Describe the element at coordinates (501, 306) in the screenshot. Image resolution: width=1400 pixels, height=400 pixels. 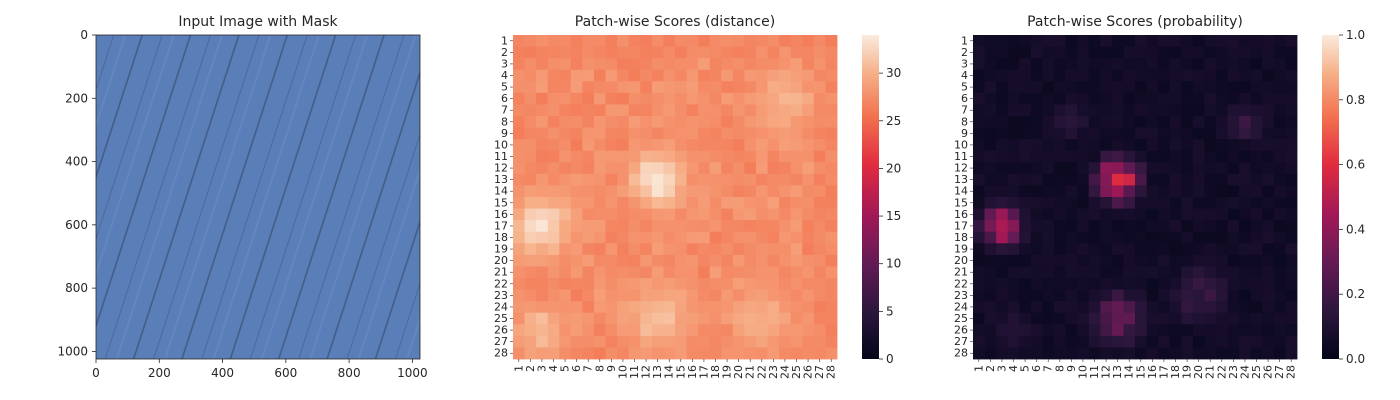
I see `row-label: 24` at that location.